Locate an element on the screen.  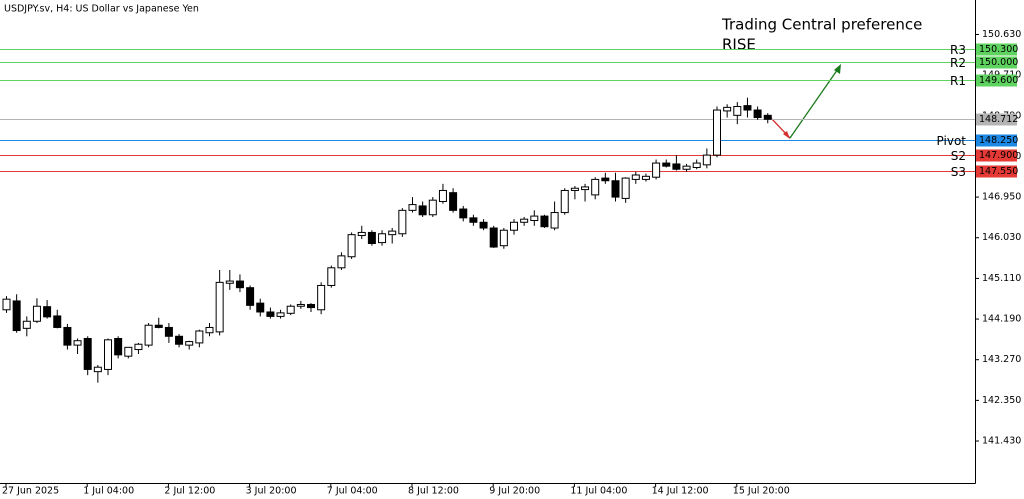
level-name: S3 is located at coordinates (958, 172).